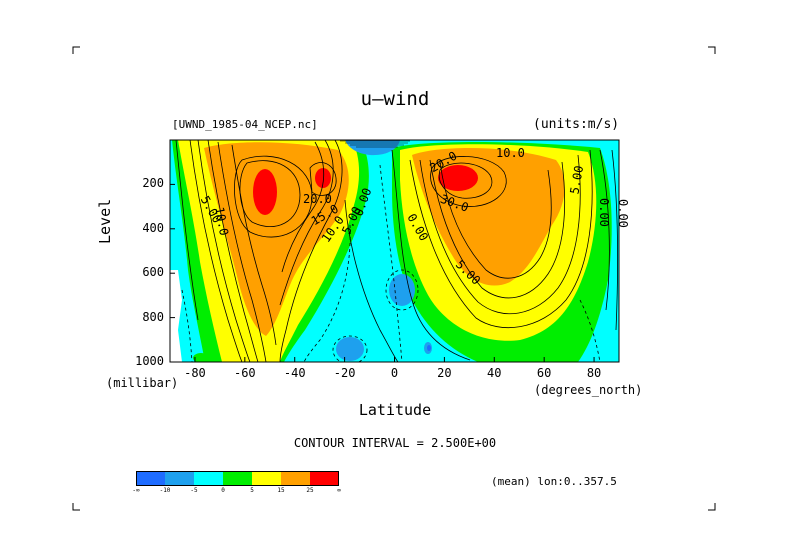 This screenshot has width=789, height=558. Describe the element at coordinates (252, 490) in the screenshot. I see `colorbar-label: 5` at that location.